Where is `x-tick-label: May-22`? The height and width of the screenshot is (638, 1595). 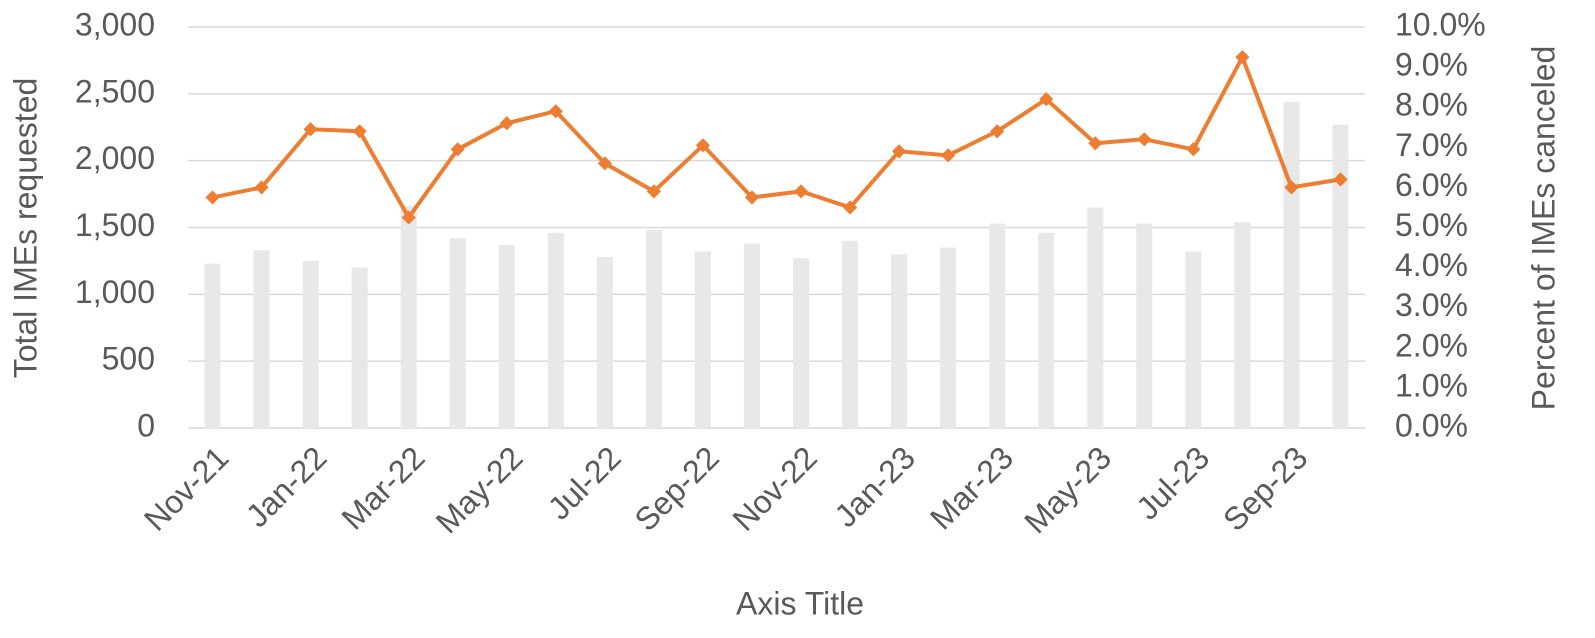
x-tick-label: May-22 is located at coordinates (479, 489).